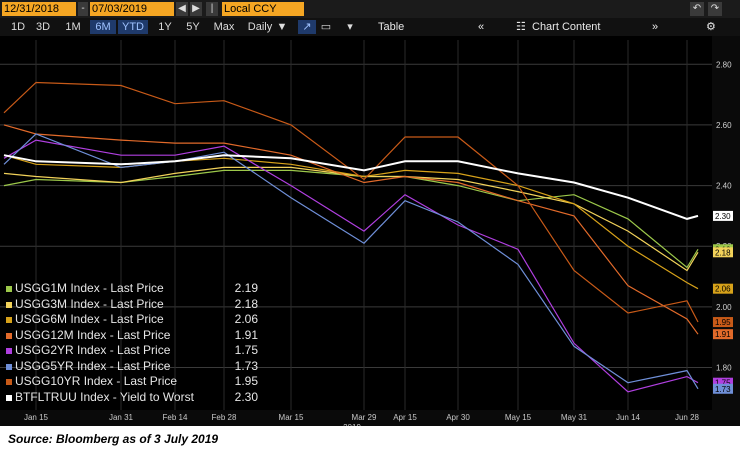  What do you see at coordinates (391, 27) in the screenshot?
I see `table-button: Table` at bounding box center [391, 27].